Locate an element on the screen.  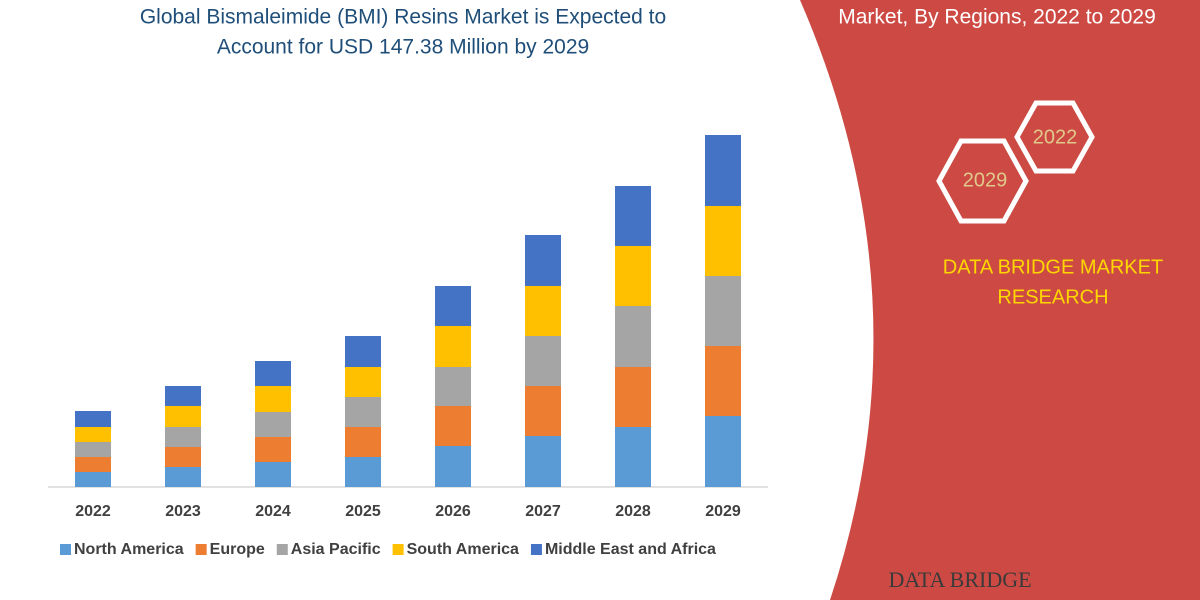
x-tick-label: 2023 is located at coordinates (183, 511).